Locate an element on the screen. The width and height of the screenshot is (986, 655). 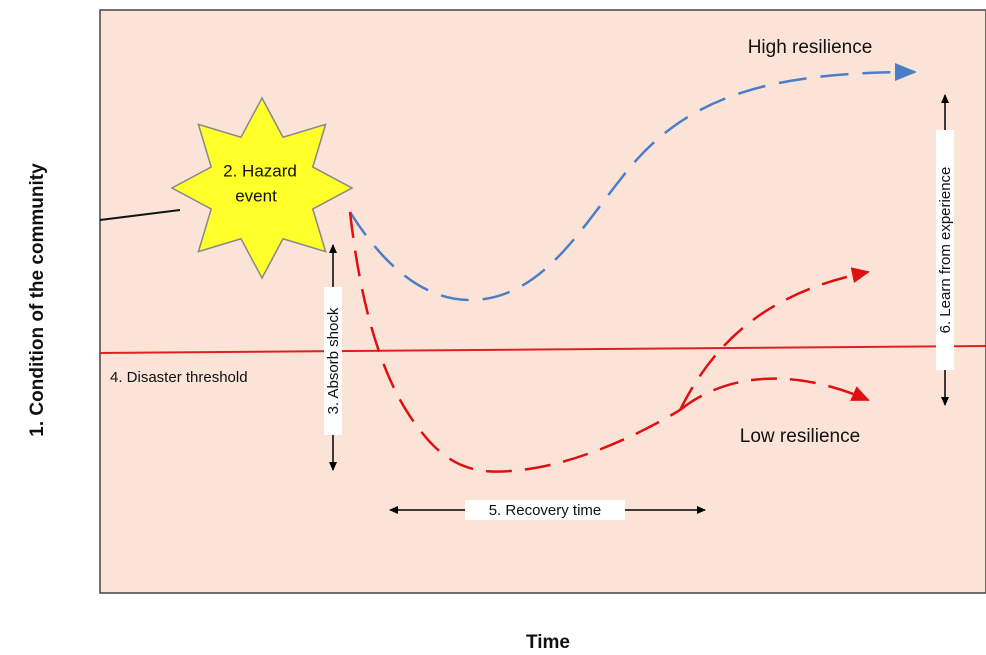
threshold-label: 4. Disaster threshold is located at coordinates (179, 377).